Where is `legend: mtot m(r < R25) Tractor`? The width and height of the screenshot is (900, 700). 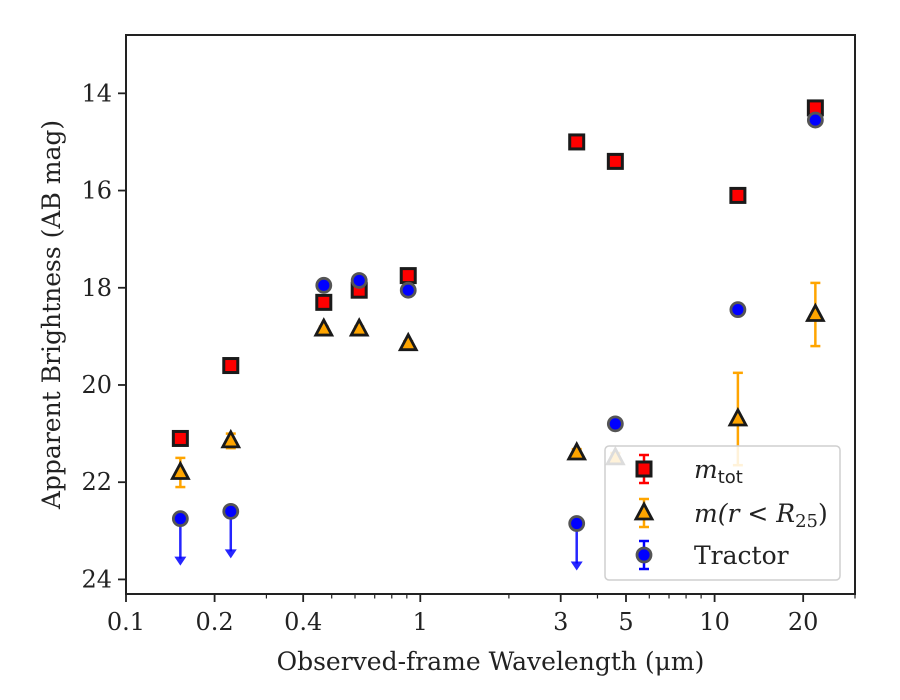 legend: mtot m(r < R25) Tractor is located at coordinates (722, 513).